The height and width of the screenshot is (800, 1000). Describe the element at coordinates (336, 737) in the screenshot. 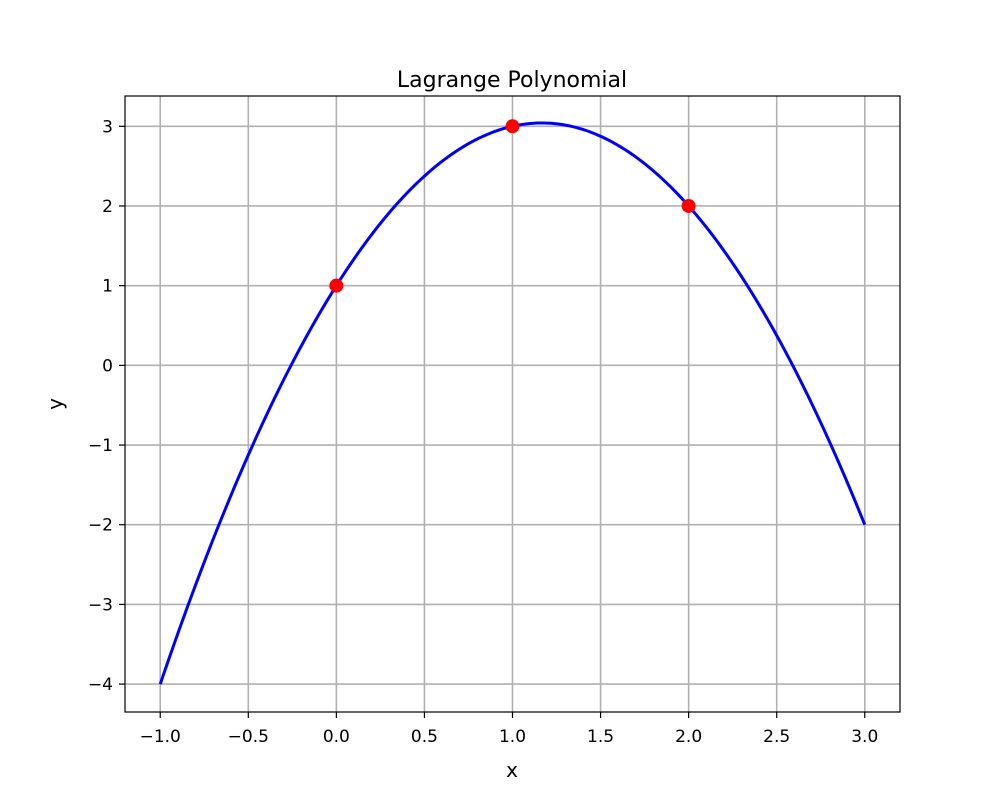

I see `x-tick-label: 0.0` at that location.